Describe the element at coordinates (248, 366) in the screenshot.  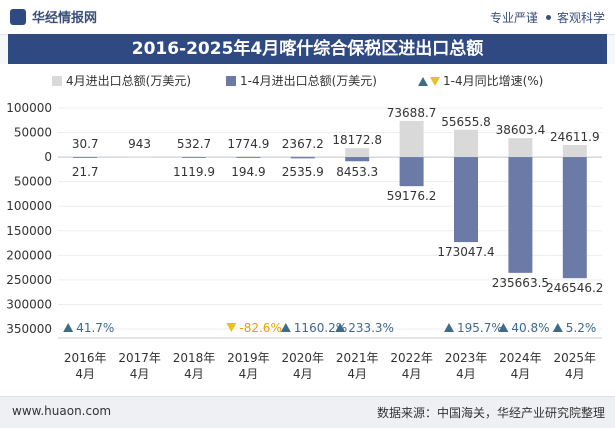
I see `x-tick-label: 2019年 4月` at that location.